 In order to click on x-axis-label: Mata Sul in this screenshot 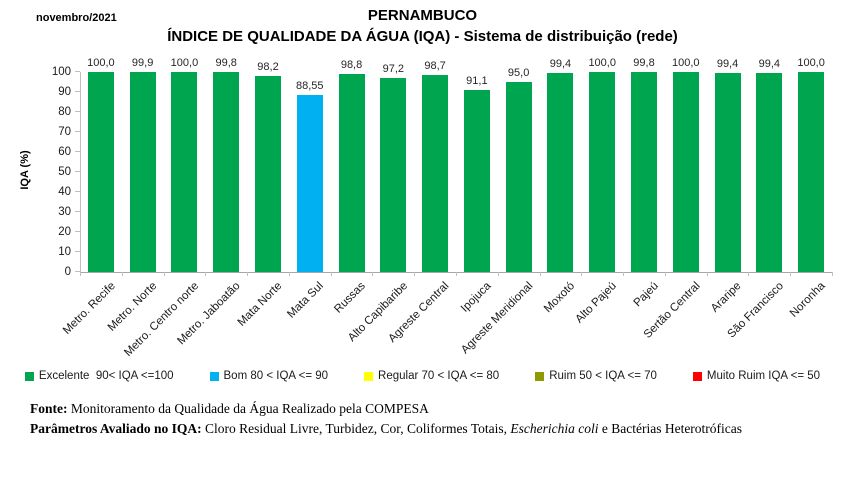, I will do `click(306, 300)`.